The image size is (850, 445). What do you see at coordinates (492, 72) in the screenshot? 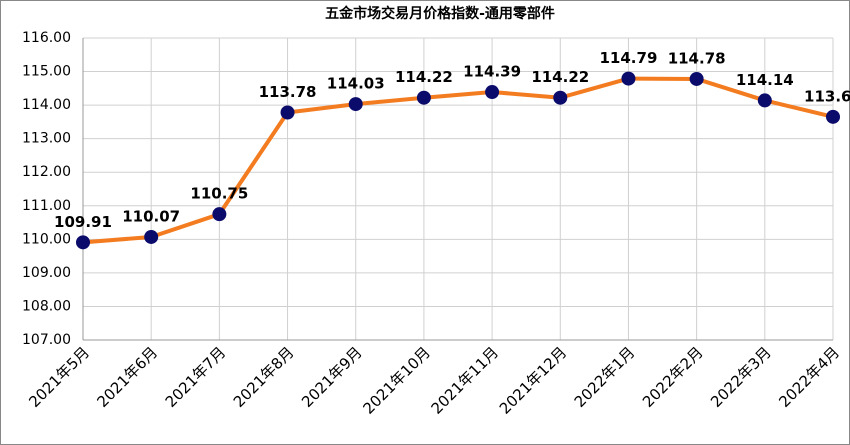
I see `data-label: 114.39` at bounding box center [492, 72].